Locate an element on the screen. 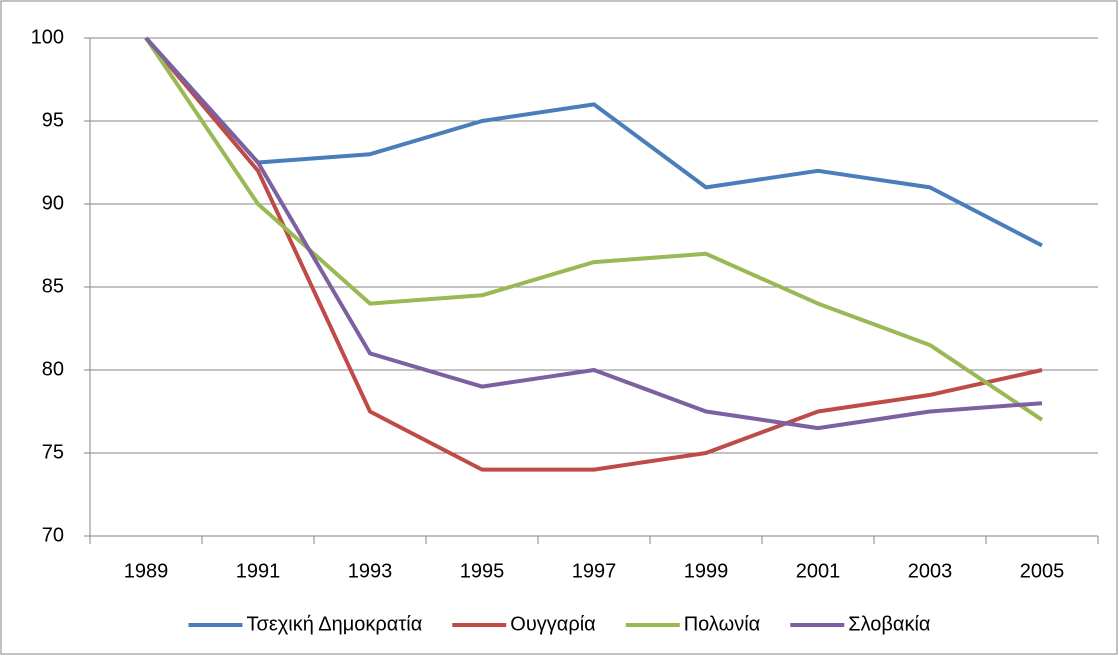 The image size is (1119, 656). x-tick-label: 1991 is located at coordinates (258, 571).